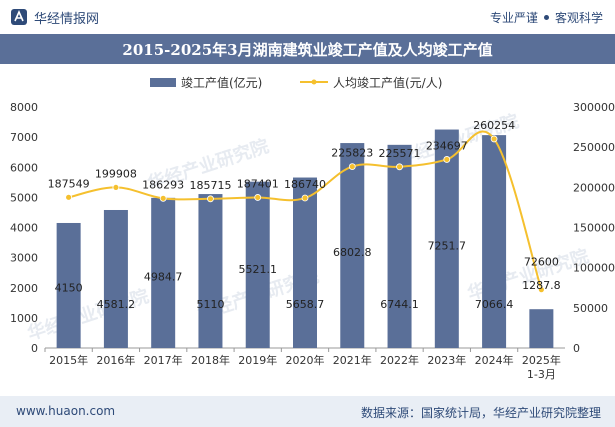 Image resolution: width=615 pixels, height=427 pixels. I want to click on x-axis-tick-label: 2024年, so click(494, 360).